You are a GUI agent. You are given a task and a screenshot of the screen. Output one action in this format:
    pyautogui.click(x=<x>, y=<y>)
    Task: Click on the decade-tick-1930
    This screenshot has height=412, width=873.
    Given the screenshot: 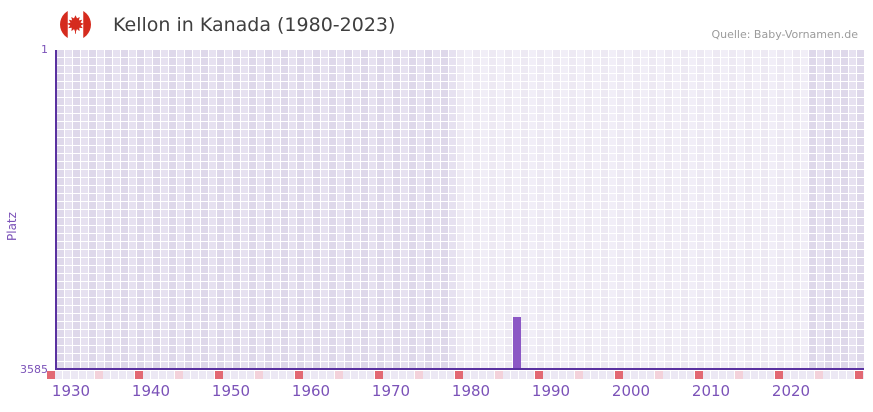 What is the action you would take?
    pyautogui.click(x=51, y=375)
    